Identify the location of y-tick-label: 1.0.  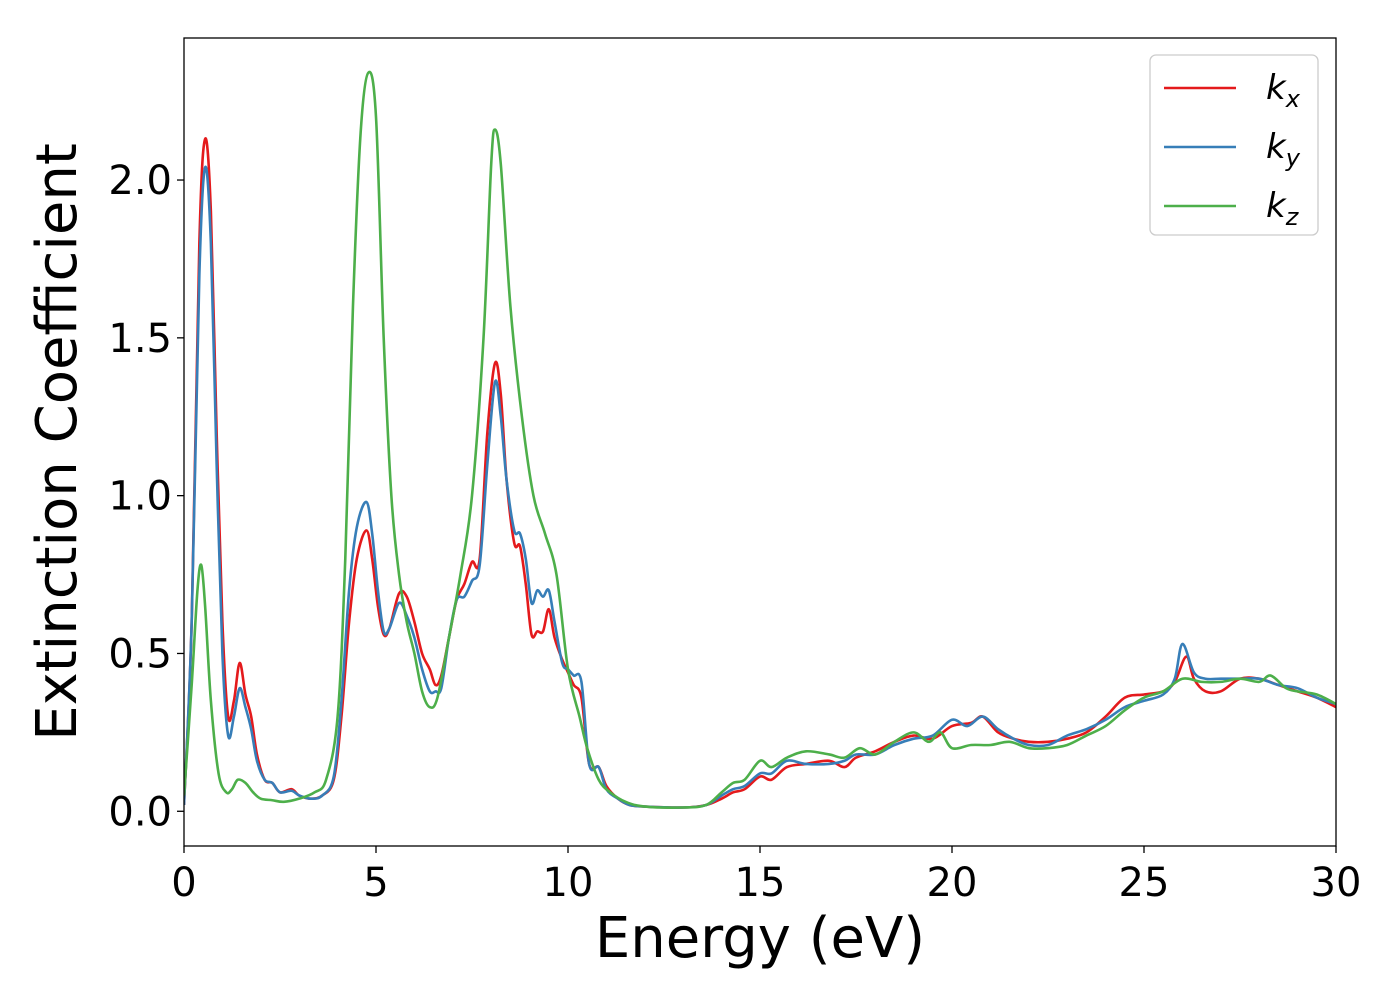
(140, 497).